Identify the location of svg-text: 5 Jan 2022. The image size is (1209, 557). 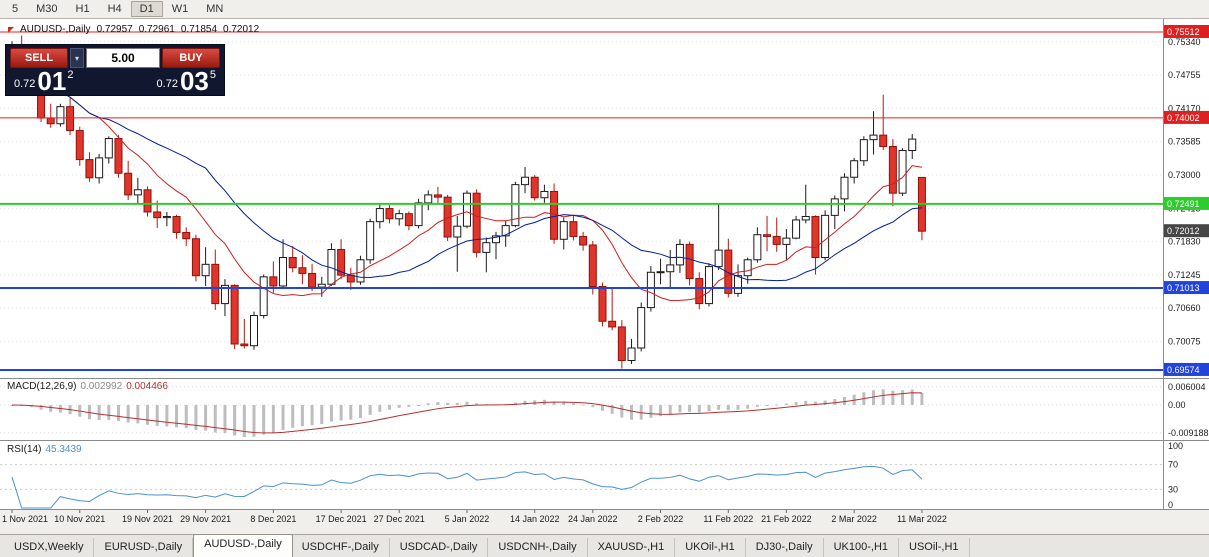
(467, 519).